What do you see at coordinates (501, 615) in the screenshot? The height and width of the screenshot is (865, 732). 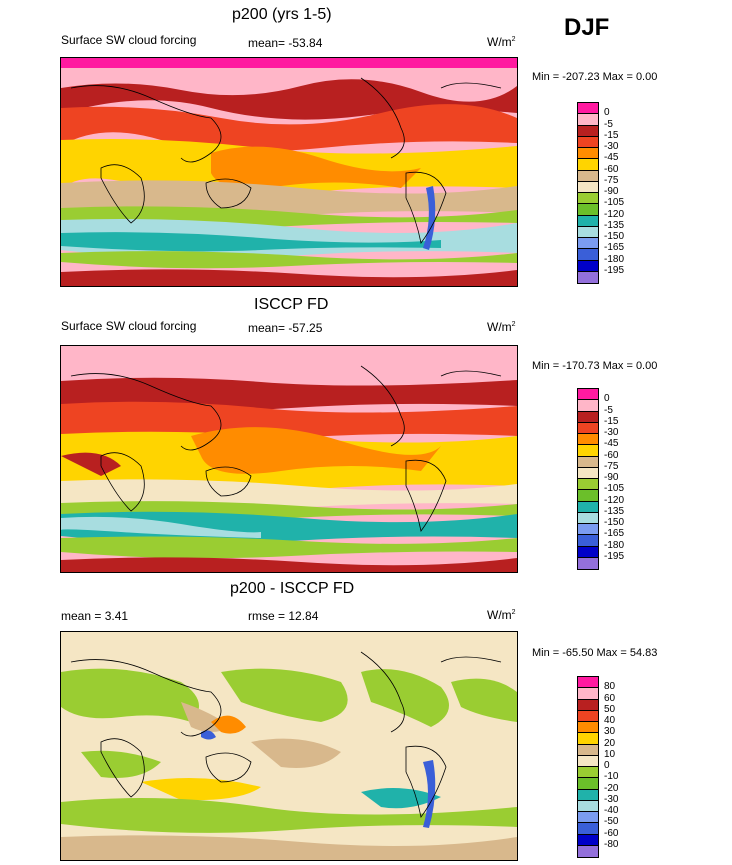 I see `panel3-units: W/m2` at bounding box center [501, 615].